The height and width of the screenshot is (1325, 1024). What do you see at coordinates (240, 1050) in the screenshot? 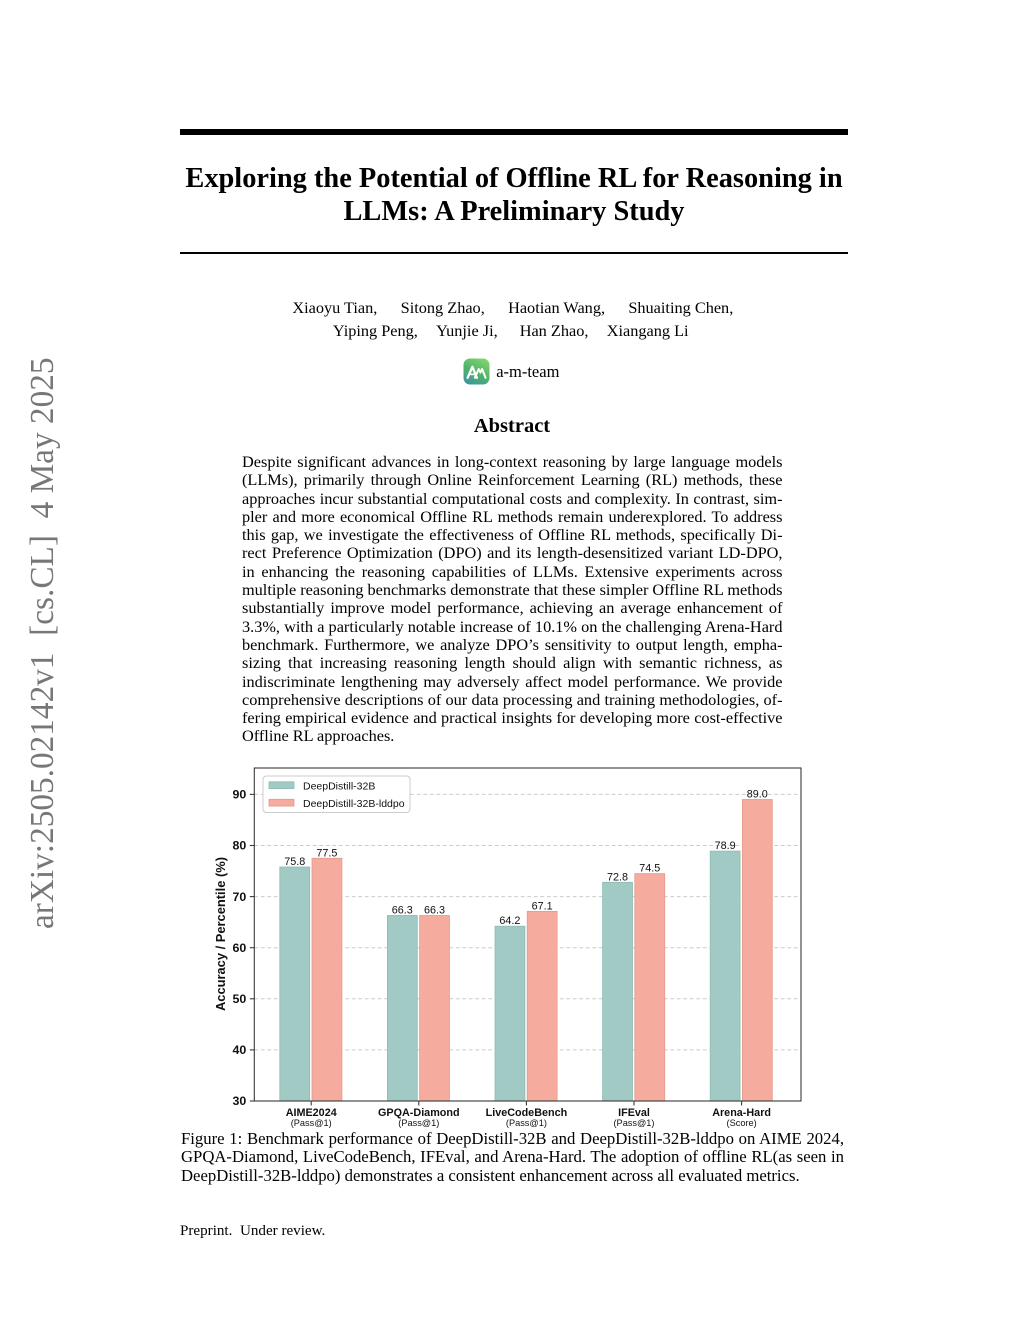
I see `svg-text: 40` at bounding box center [240, 1050].